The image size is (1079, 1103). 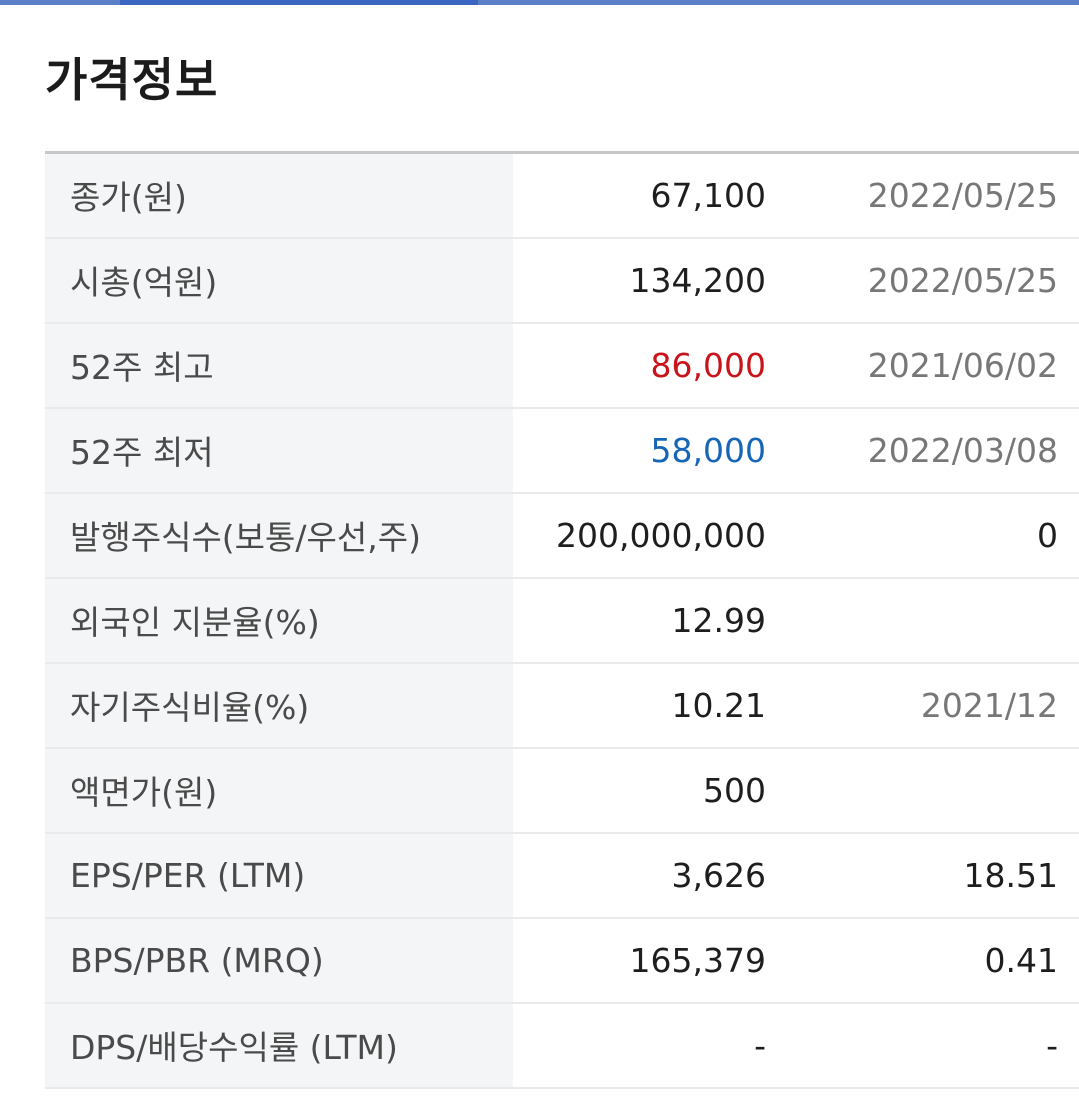 What do you see at coordinates (279, 1045) in the screenshot?
I see `row-label: DPS/배당수익률 (LTM)` at bounding box center [279, 1045].